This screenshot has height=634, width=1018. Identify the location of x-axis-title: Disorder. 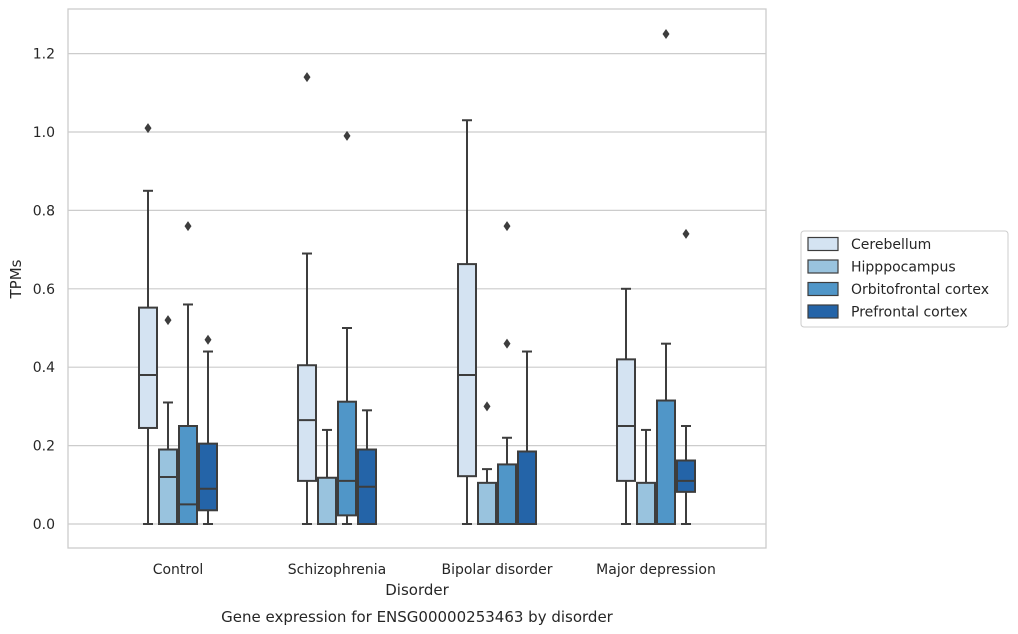
(417, 590).